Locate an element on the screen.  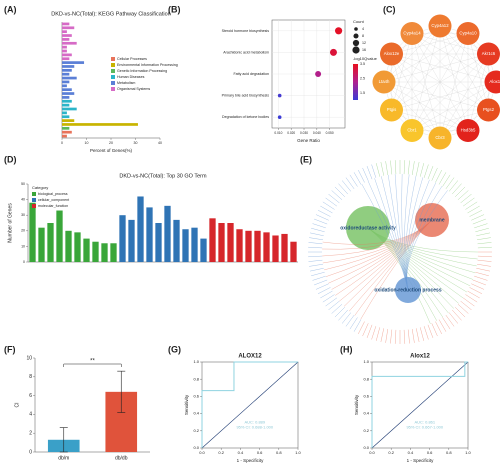
y-tick-label: 30 is located at coordinates (23, 215).